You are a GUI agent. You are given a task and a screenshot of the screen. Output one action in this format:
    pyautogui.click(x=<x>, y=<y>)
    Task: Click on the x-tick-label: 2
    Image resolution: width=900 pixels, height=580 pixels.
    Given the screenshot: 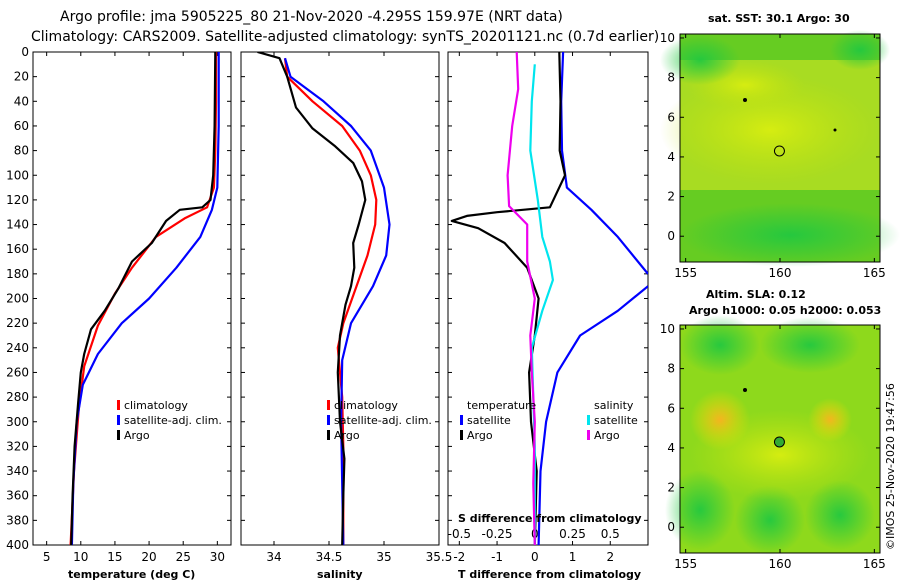 What is the action you would take?
    pyautogui.click(x=610, y=557)
    